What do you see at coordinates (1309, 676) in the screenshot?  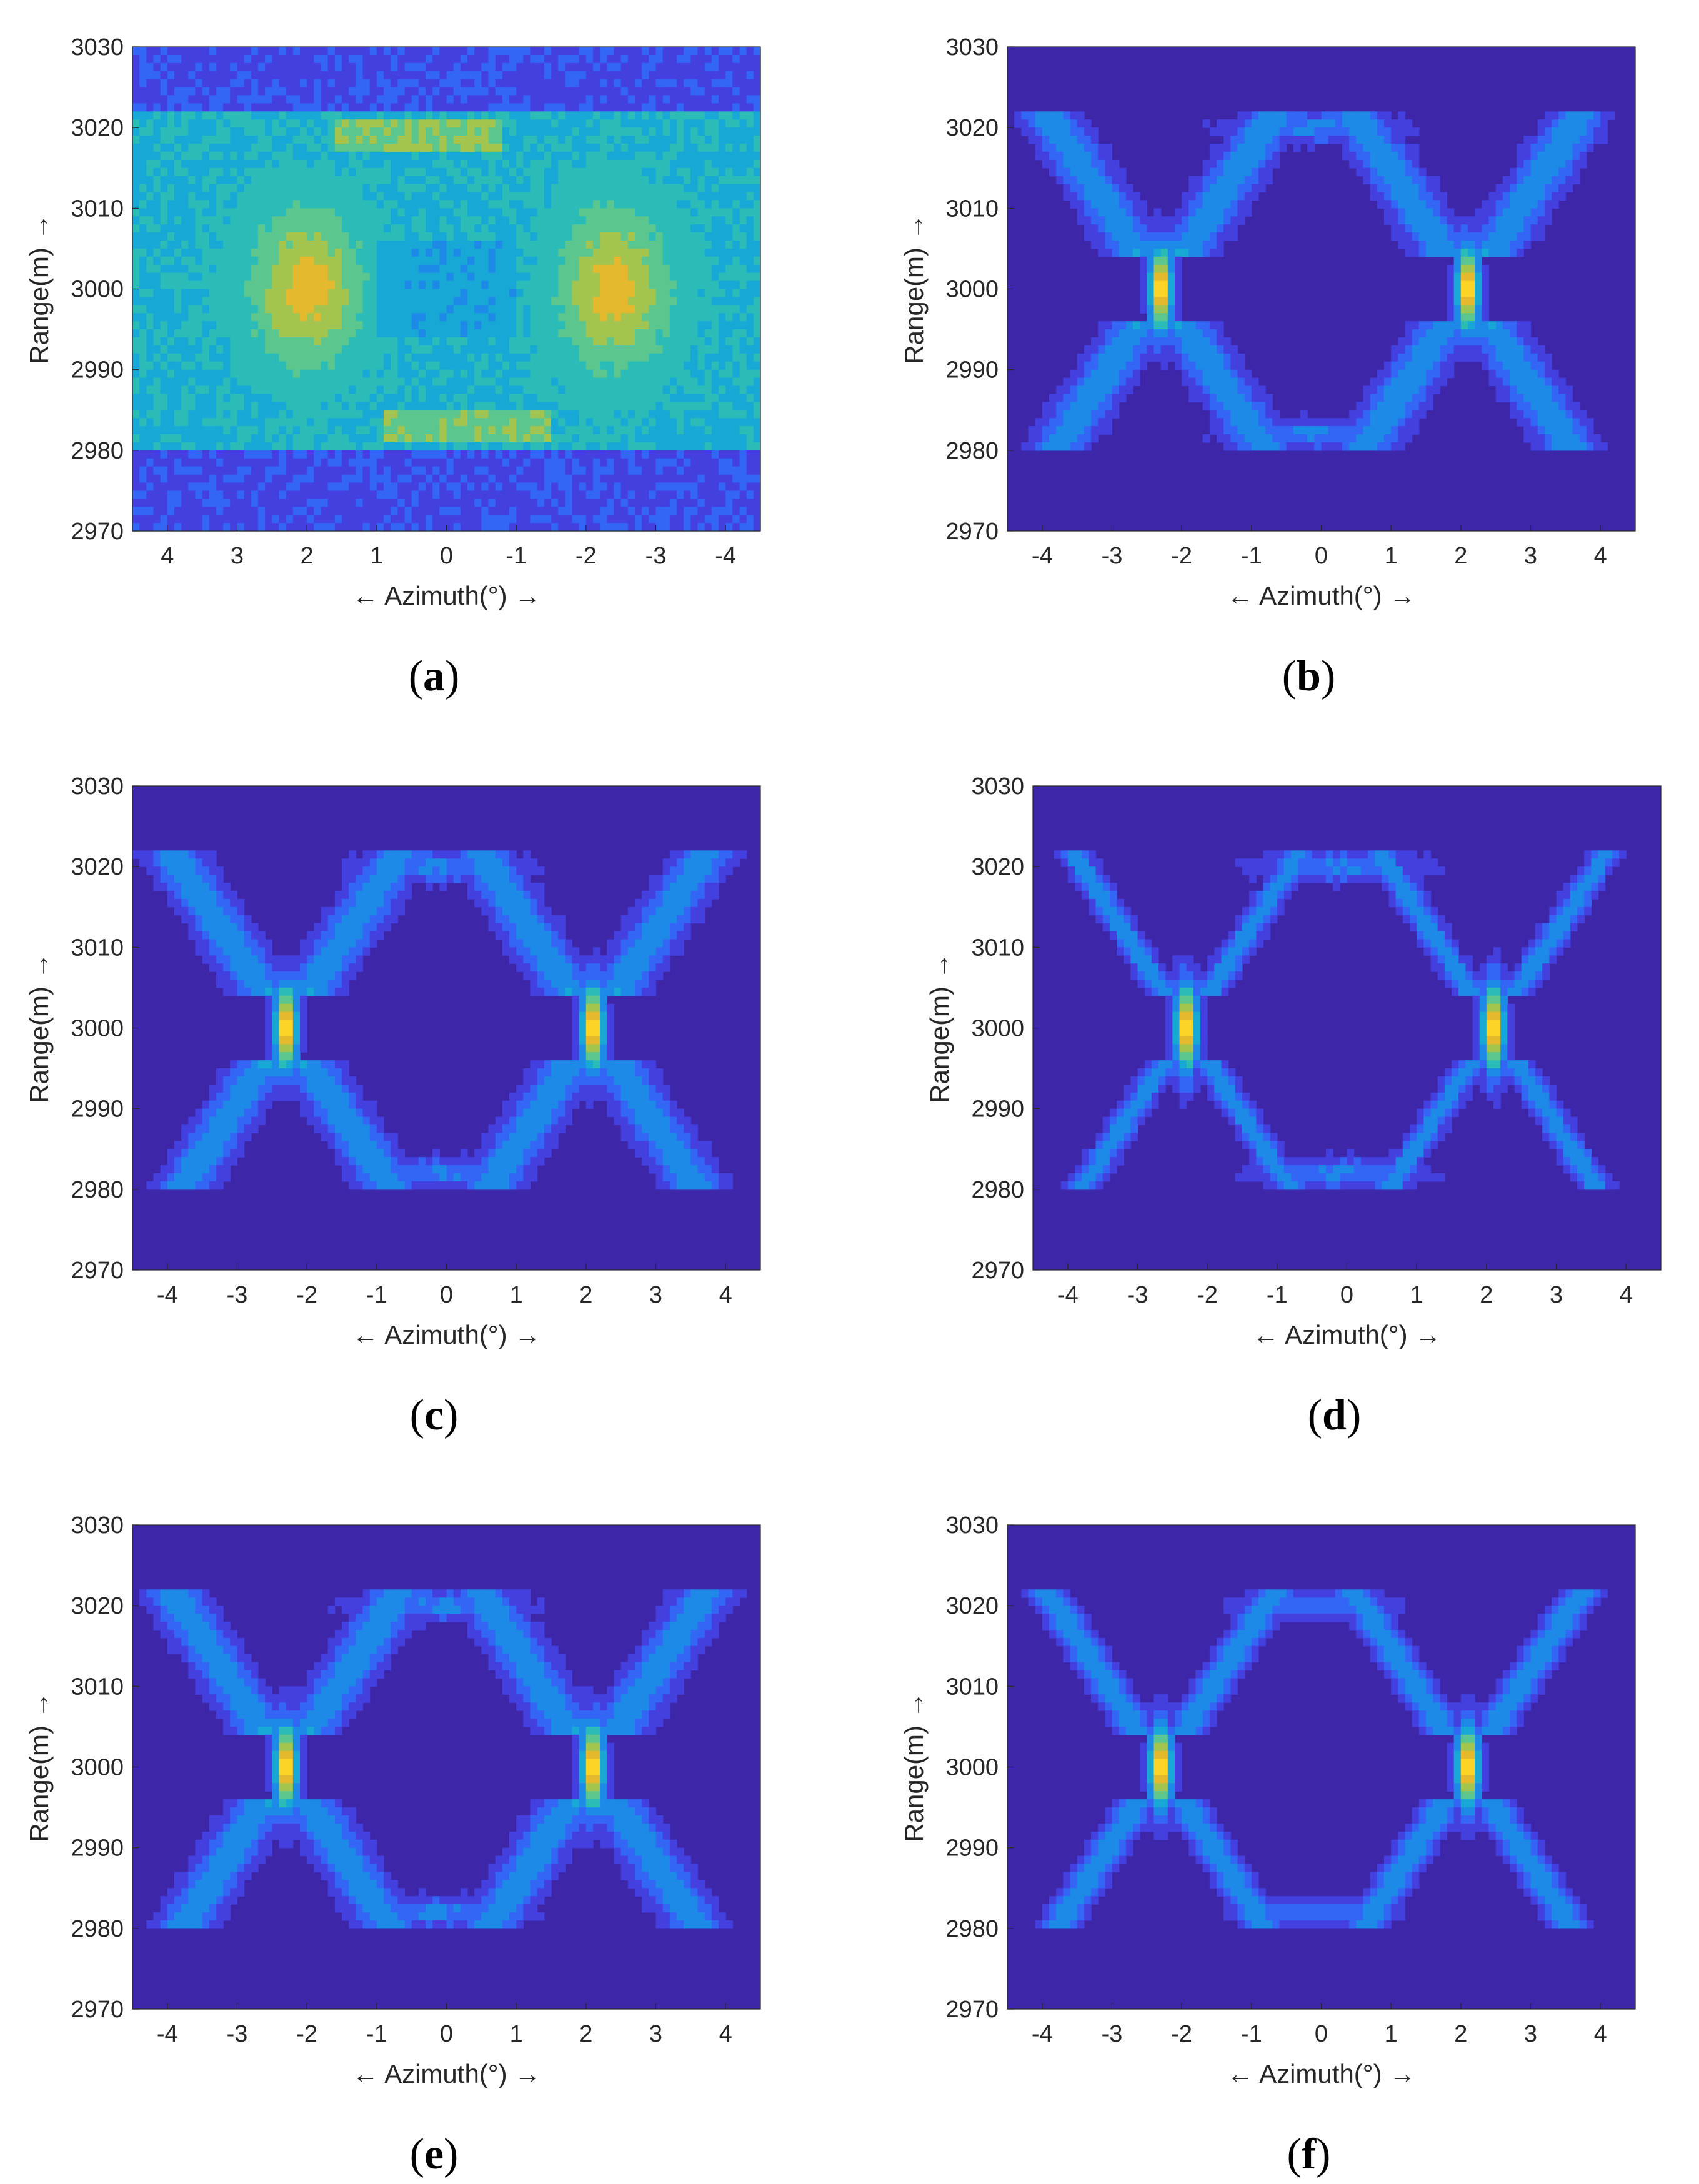 I see `panel-label: (b)` at bounding box center [1309, 676].